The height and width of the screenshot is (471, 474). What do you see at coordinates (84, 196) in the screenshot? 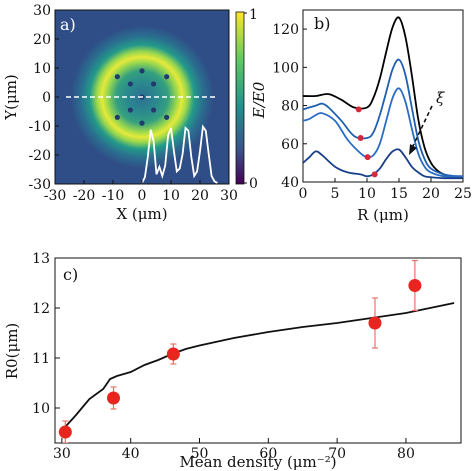
I see `a-x-tick-label-1: -20` at bounding box center [84, 196].